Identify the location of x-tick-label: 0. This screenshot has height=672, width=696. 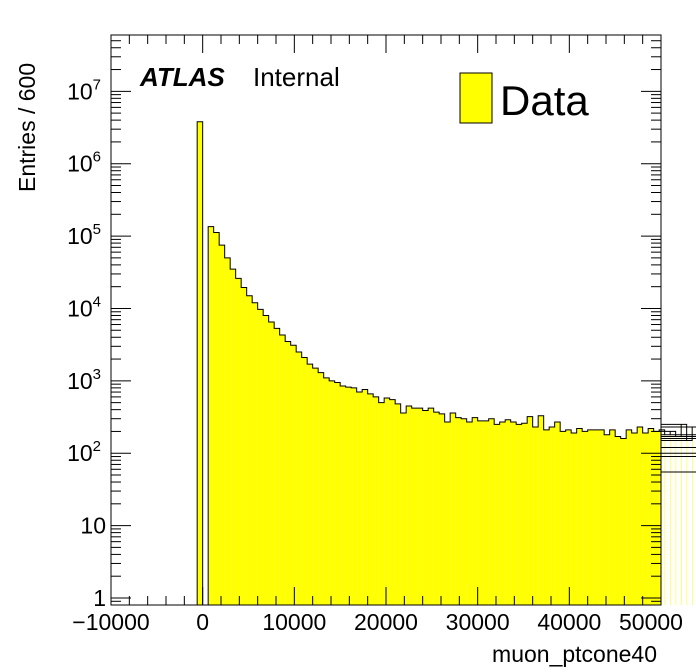
(202, 622).